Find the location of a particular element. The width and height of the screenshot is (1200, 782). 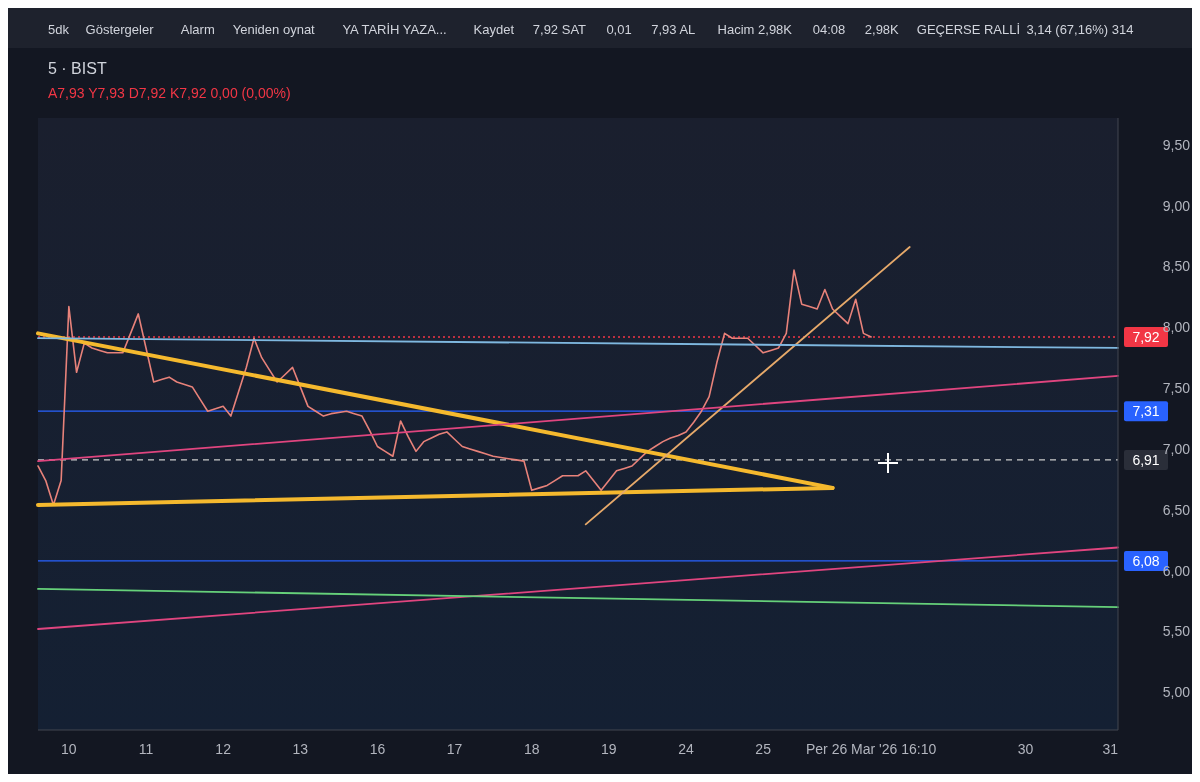

text: 3,14 (67,16%) 314 is located at coordinates (1080, 29).